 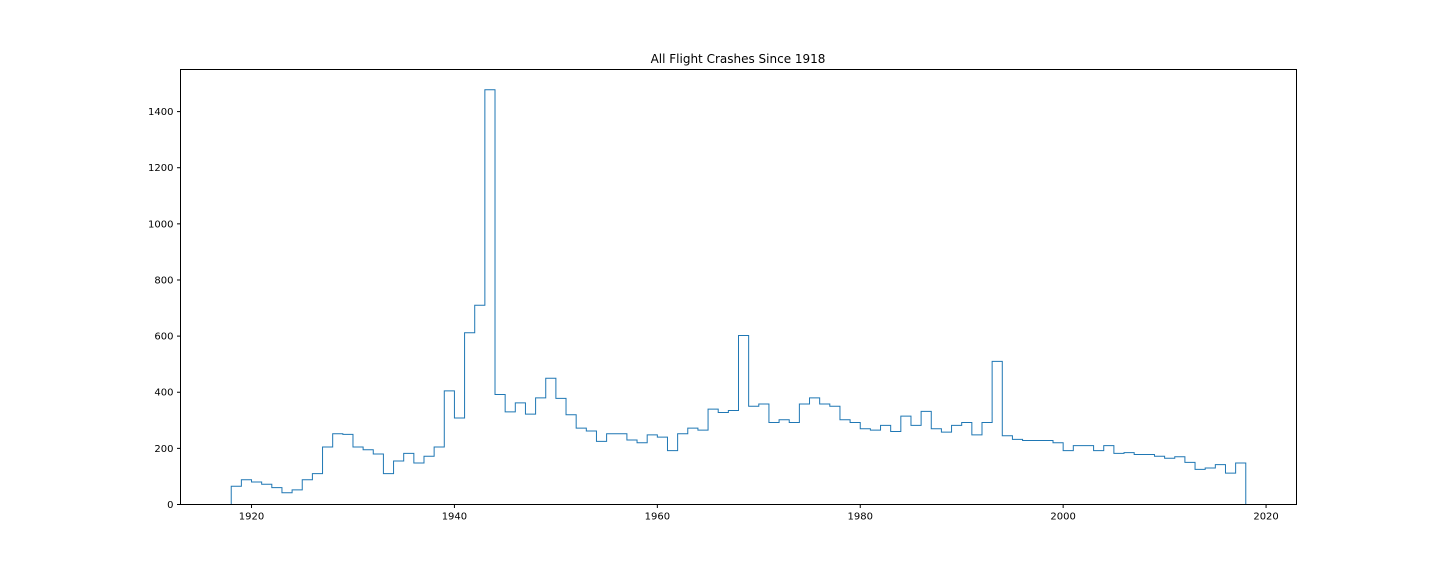 I want to click on x-tick-label: 1920, so click(x=251, y=517).